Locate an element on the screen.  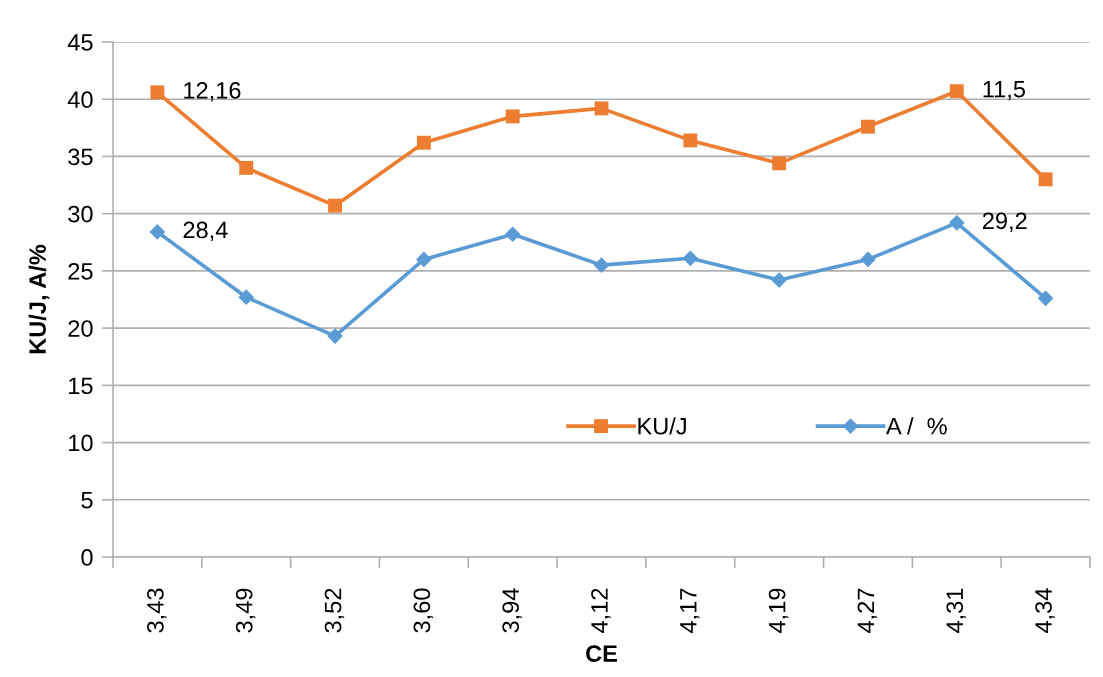
y-tick-label: 25 is located at coordinates (80, 271).